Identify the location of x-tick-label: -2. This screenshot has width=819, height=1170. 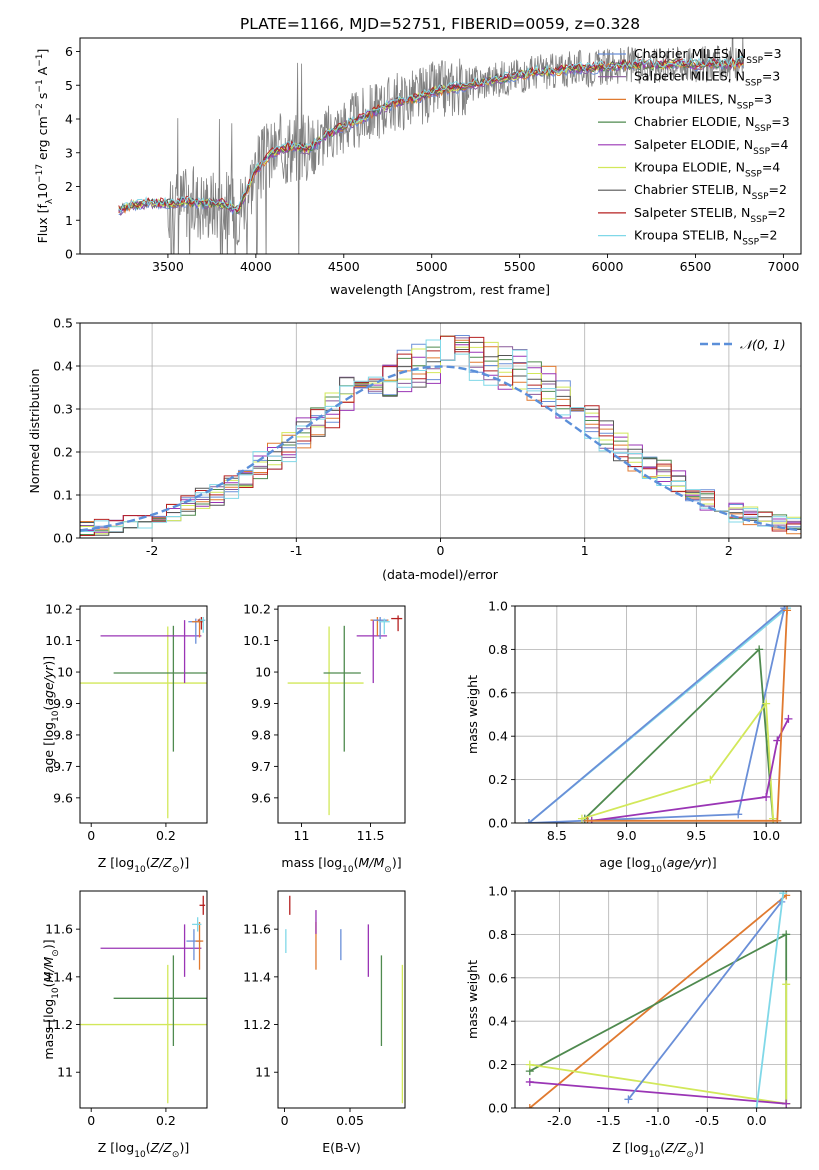
(152, 550).